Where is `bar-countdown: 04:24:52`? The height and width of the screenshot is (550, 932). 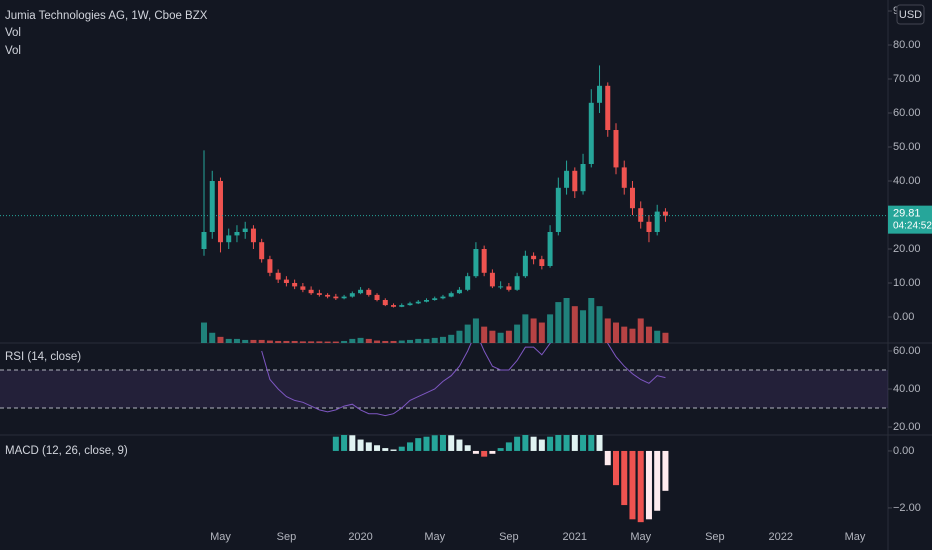 bar-countdown: 04:24:52 is located at coordinates (912, 225).